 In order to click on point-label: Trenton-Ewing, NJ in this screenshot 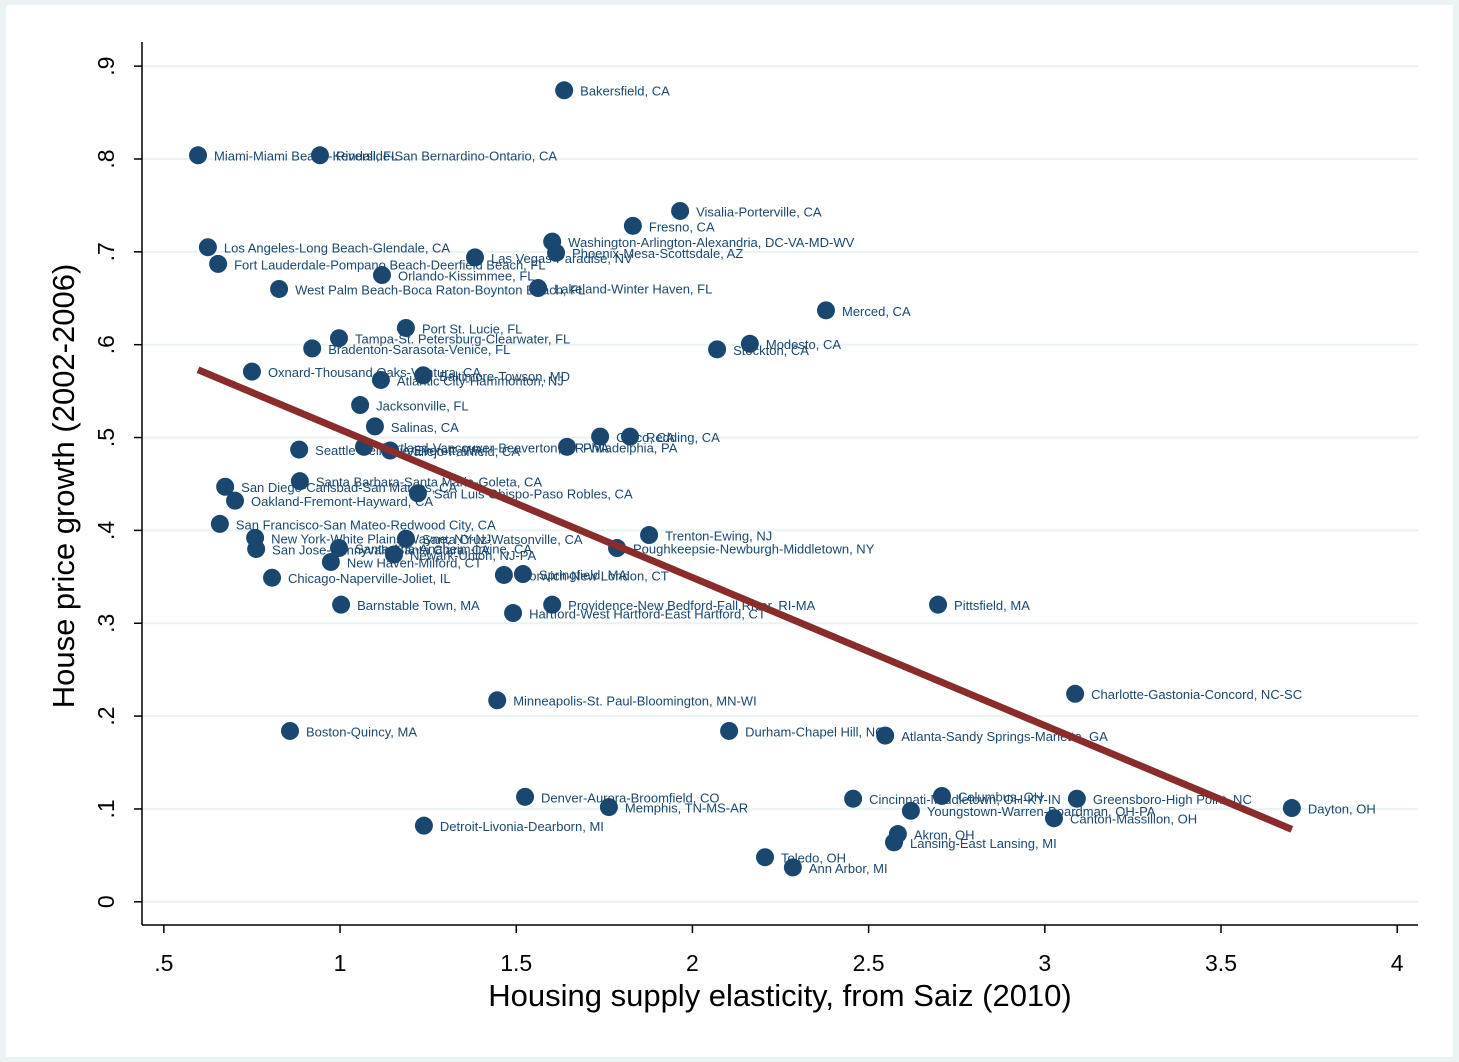, I will do `click(718, 535)`.